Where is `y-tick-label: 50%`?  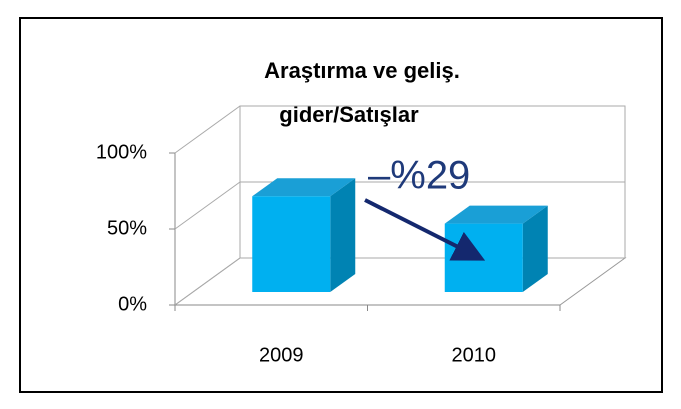
y-tick-label: 50% is located at coordinates (127, 228).